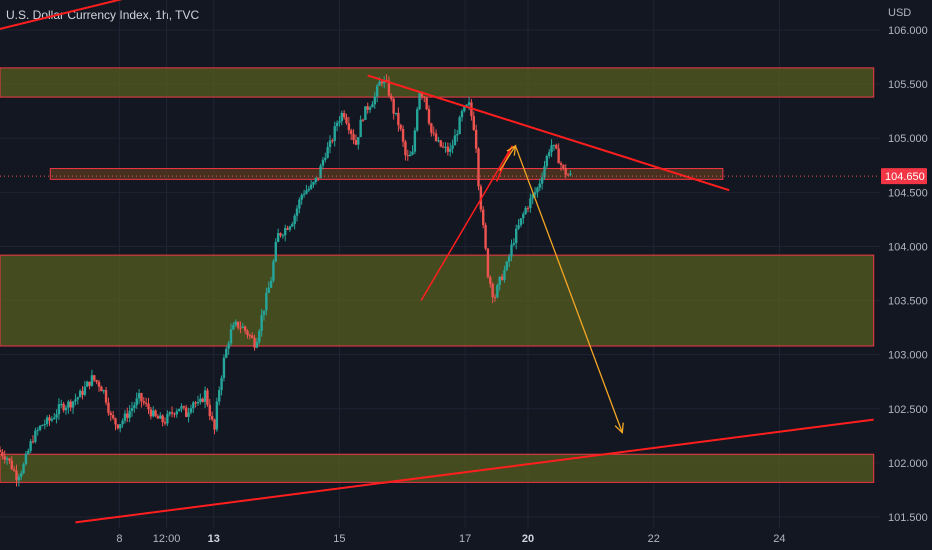  Describe the element at coordinates (507, 158) in the screenshot. I see `projection-up-arrow` at that location.